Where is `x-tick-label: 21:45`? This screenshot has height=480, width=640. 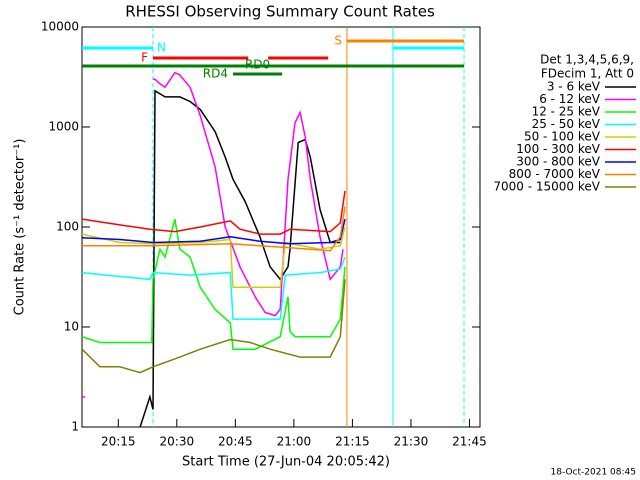
x-tick-label: 21:45 is located at coordinates (469, 442).